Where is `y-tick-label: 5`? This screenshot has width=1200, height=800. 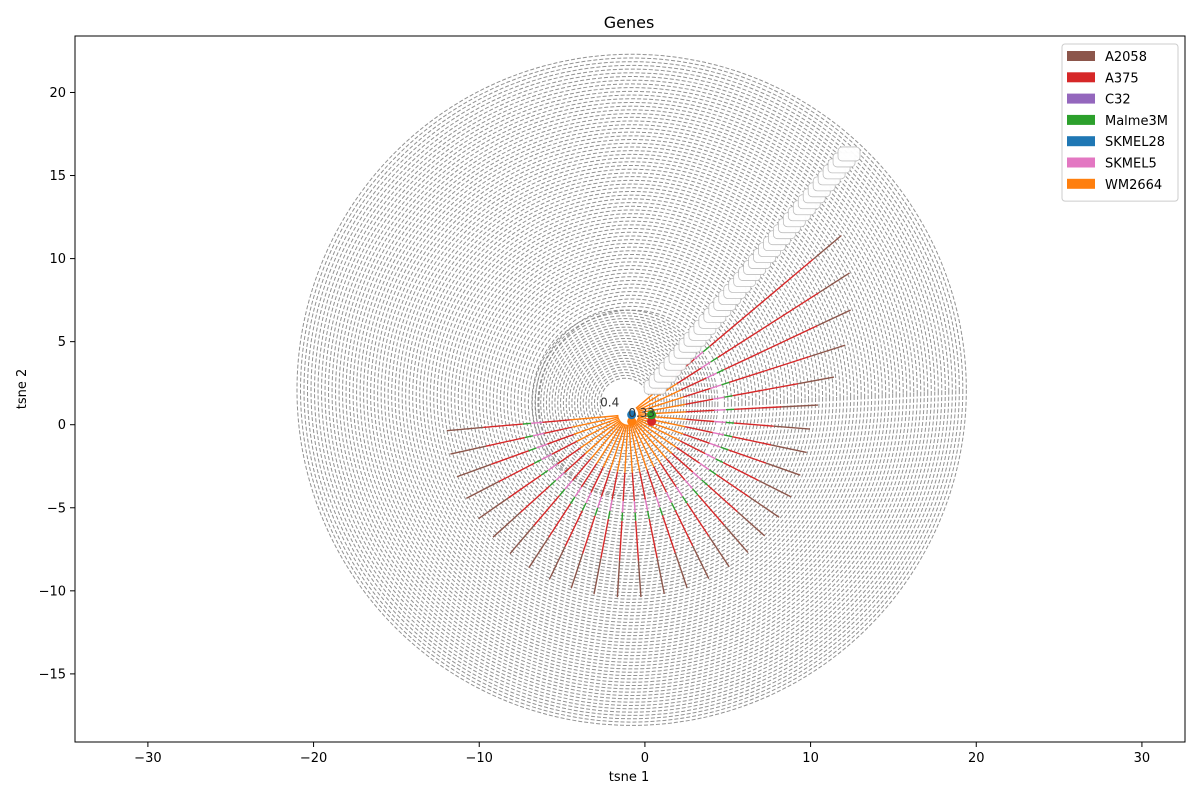
y-tick-label: 5 is located at coordinates (62, 342).